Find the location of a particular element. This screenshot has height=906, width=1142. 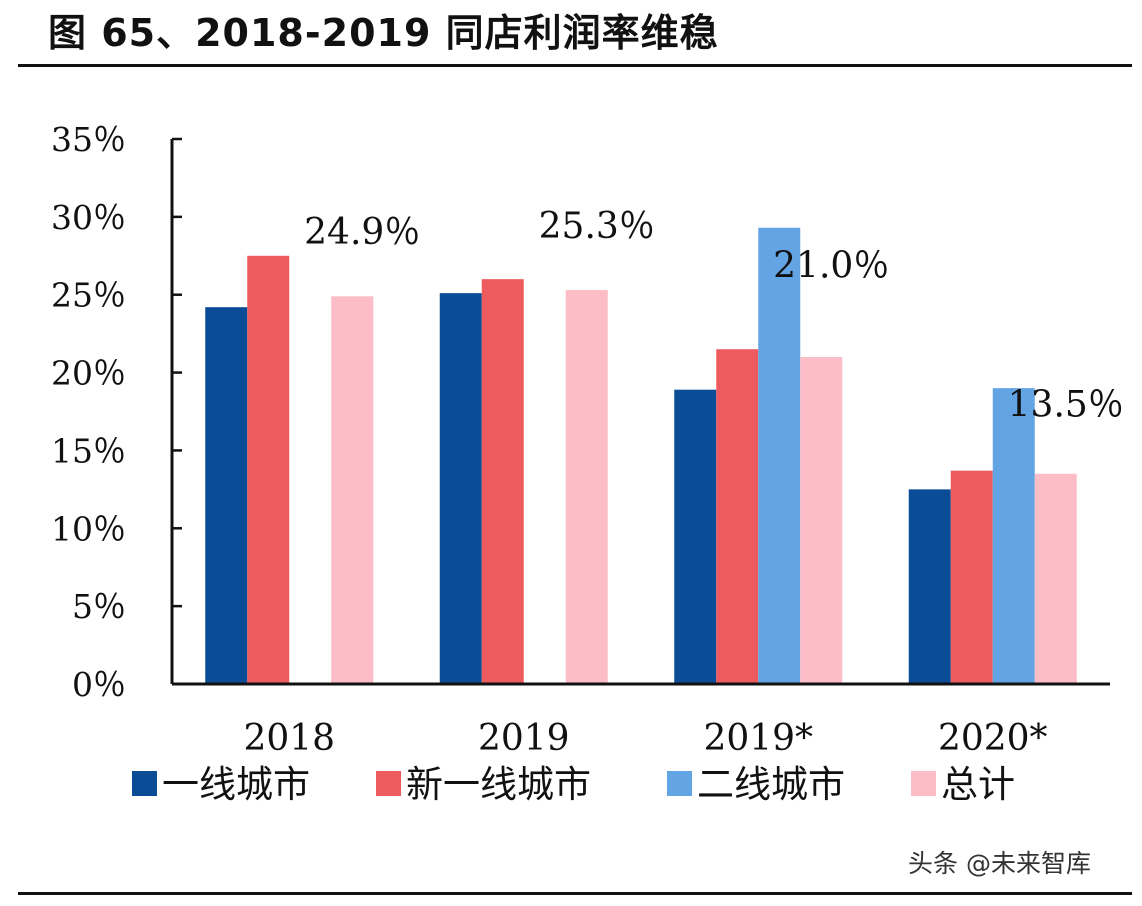

x-axis: 2018 2019 2019* 2020* is located at coordinates (641, 720).